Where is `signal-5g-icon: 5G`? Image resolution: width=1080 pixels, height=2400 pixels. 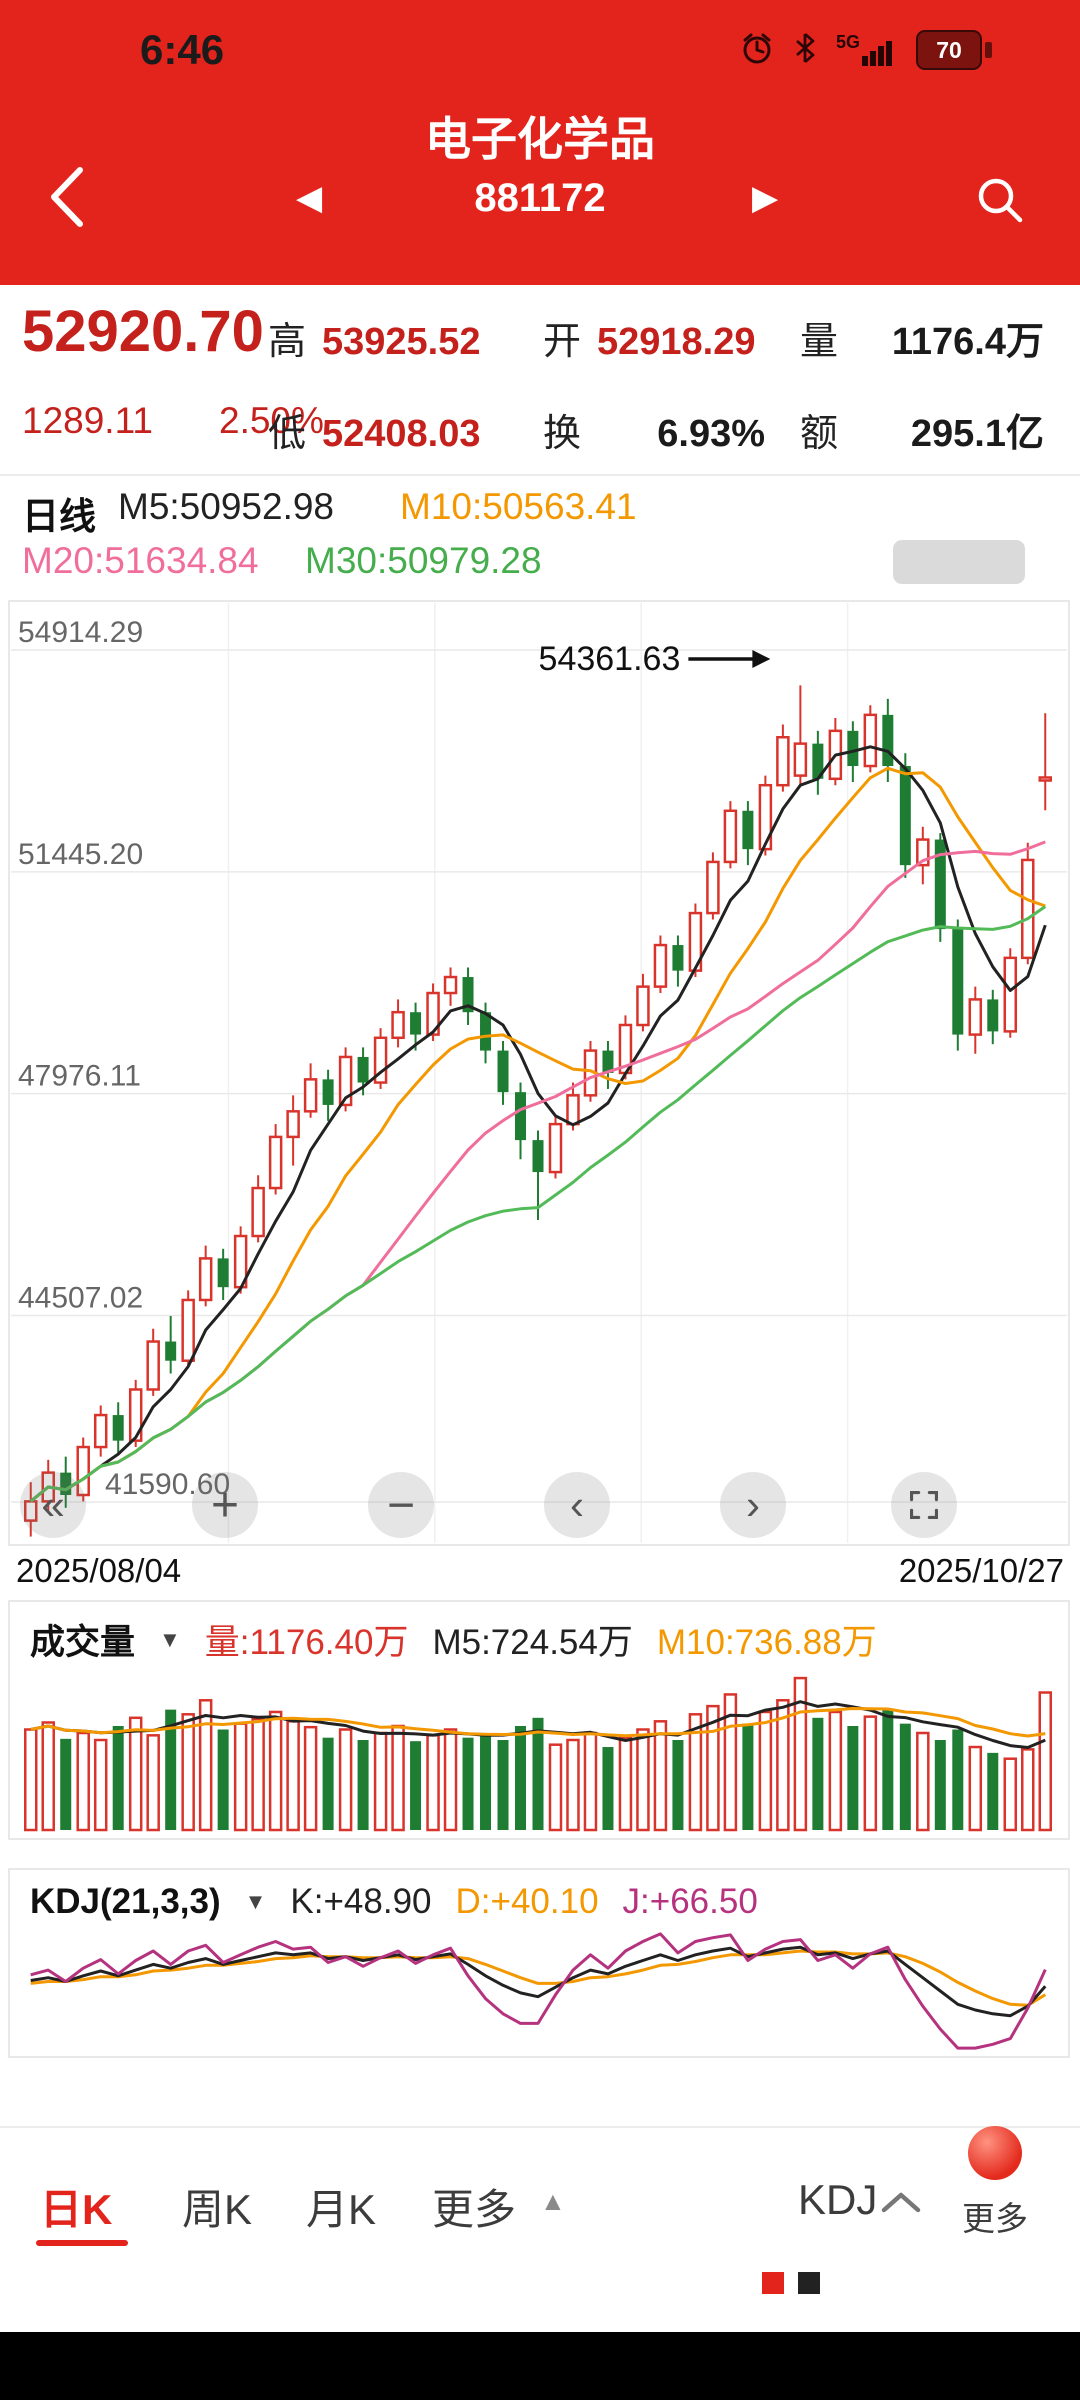 signal-5g-icon: 5G is located at coordinates (867, 50).